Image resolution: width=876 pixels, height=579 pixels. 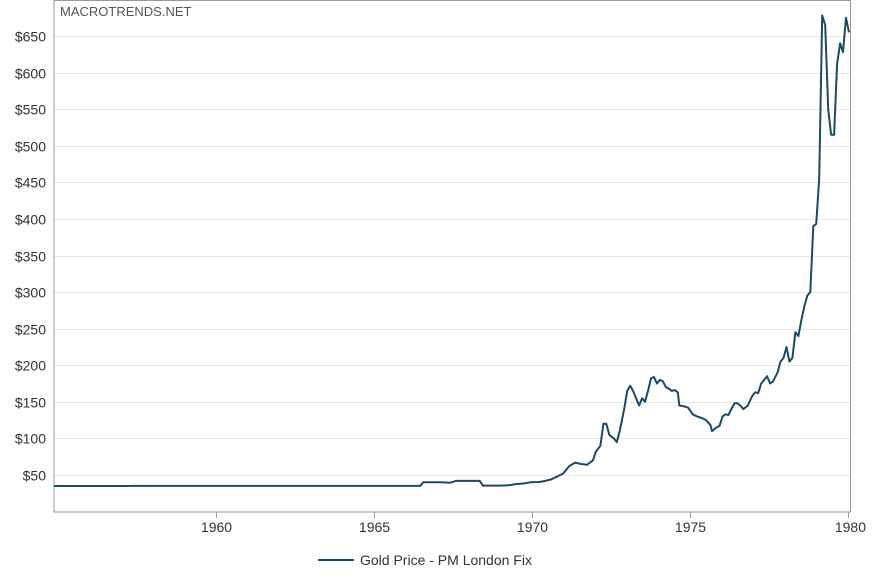 What do you see at coordinates (850, 527) in the screenshot?
I see `x-tick-label: 1980` at bounding box center [850, 527].